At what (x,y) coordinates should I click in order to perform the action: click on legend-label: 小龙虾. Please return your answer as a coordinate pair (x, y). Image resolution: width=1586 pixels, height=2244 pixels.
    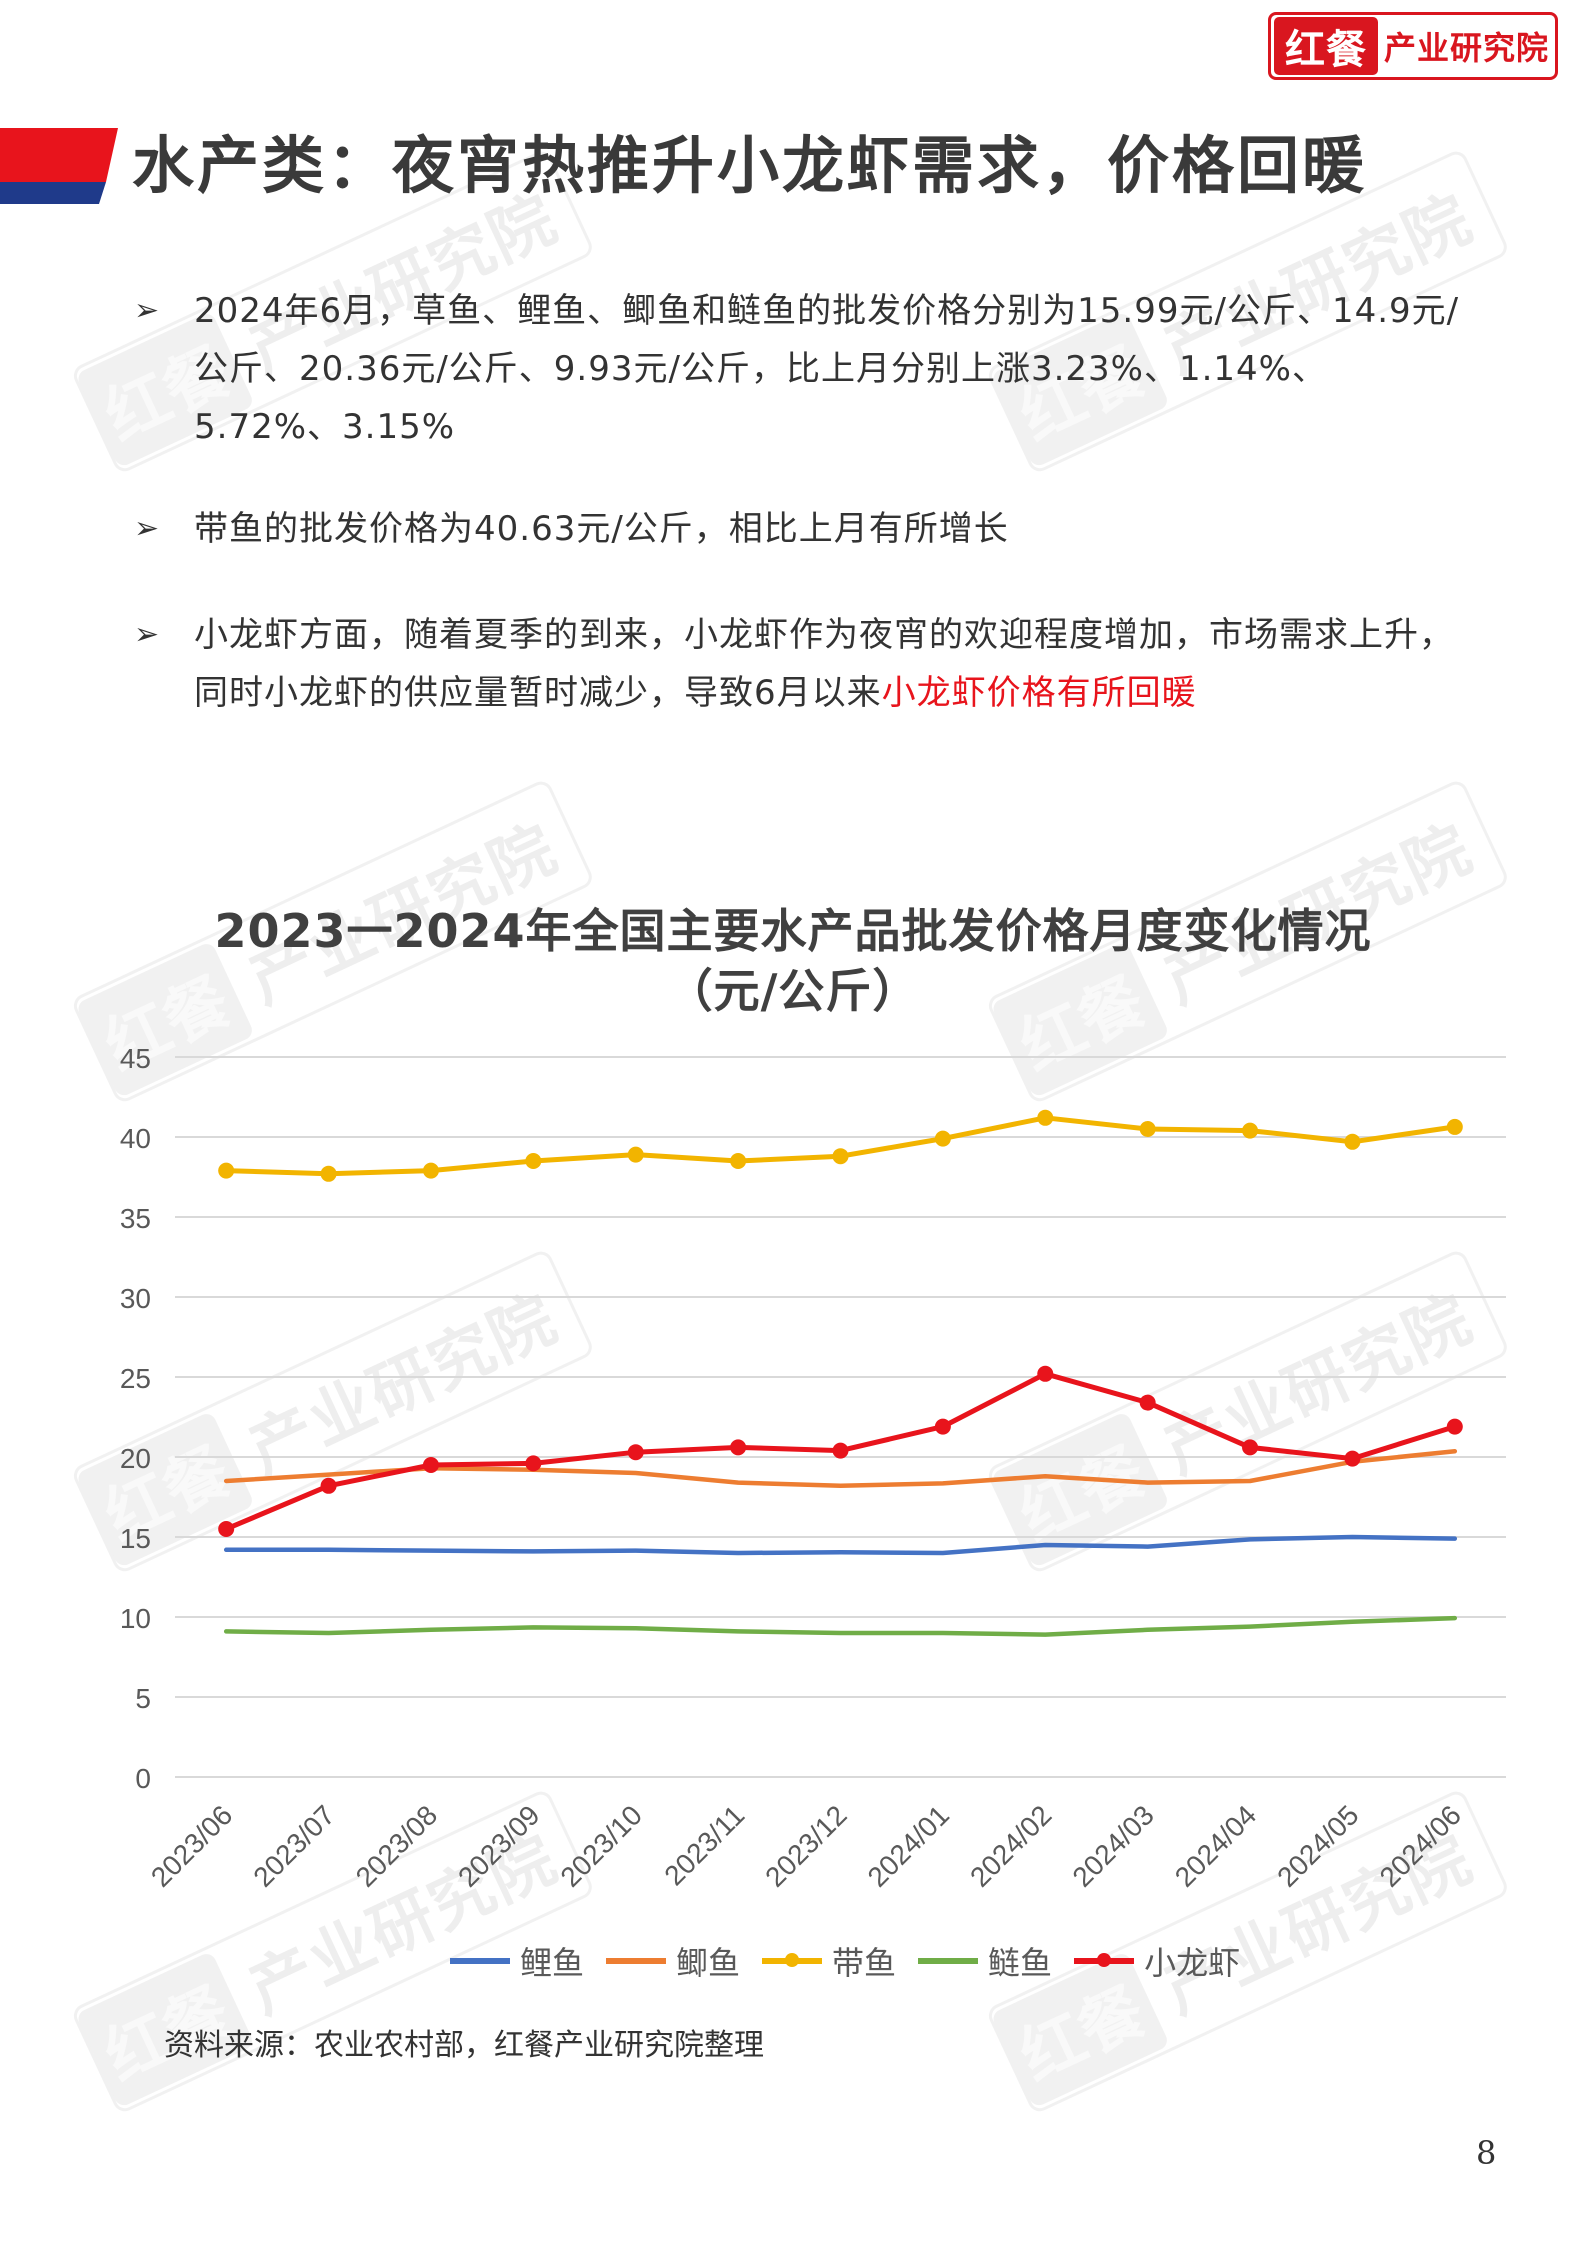
    Looking at the image, I should click on (1192, 1963).